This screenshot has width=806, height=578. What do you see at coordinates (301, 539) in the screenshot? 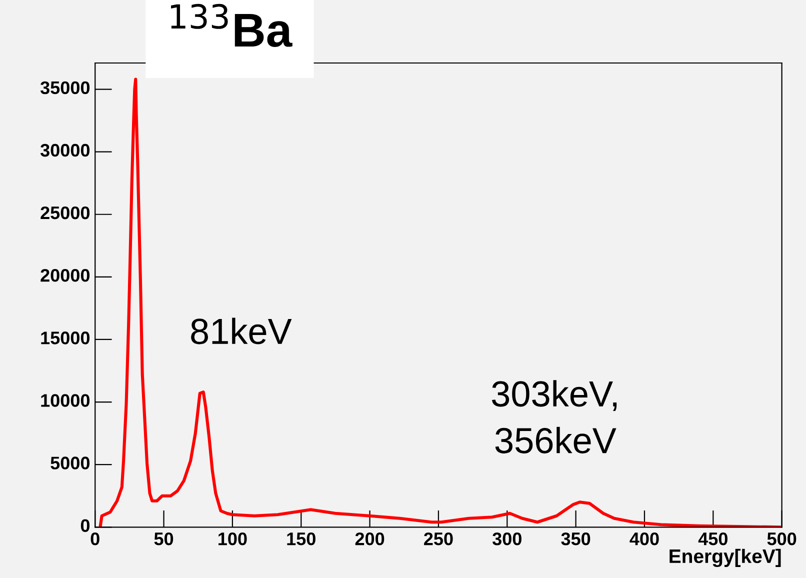
I see `x-tick-label: 150` at bounding box center [301, 539].